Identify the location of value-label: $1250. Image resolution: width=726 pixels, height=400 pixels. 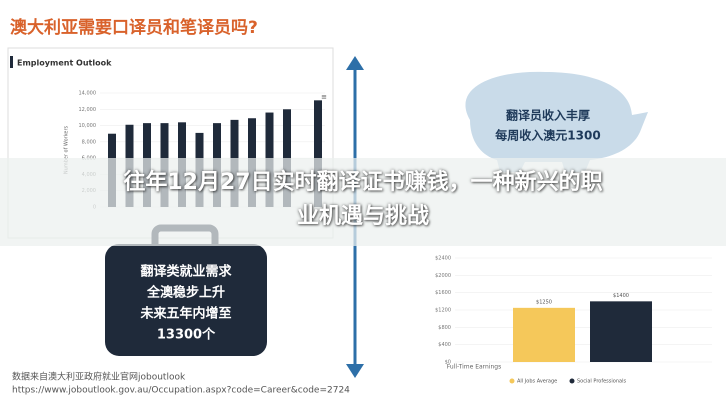
(544, 302).